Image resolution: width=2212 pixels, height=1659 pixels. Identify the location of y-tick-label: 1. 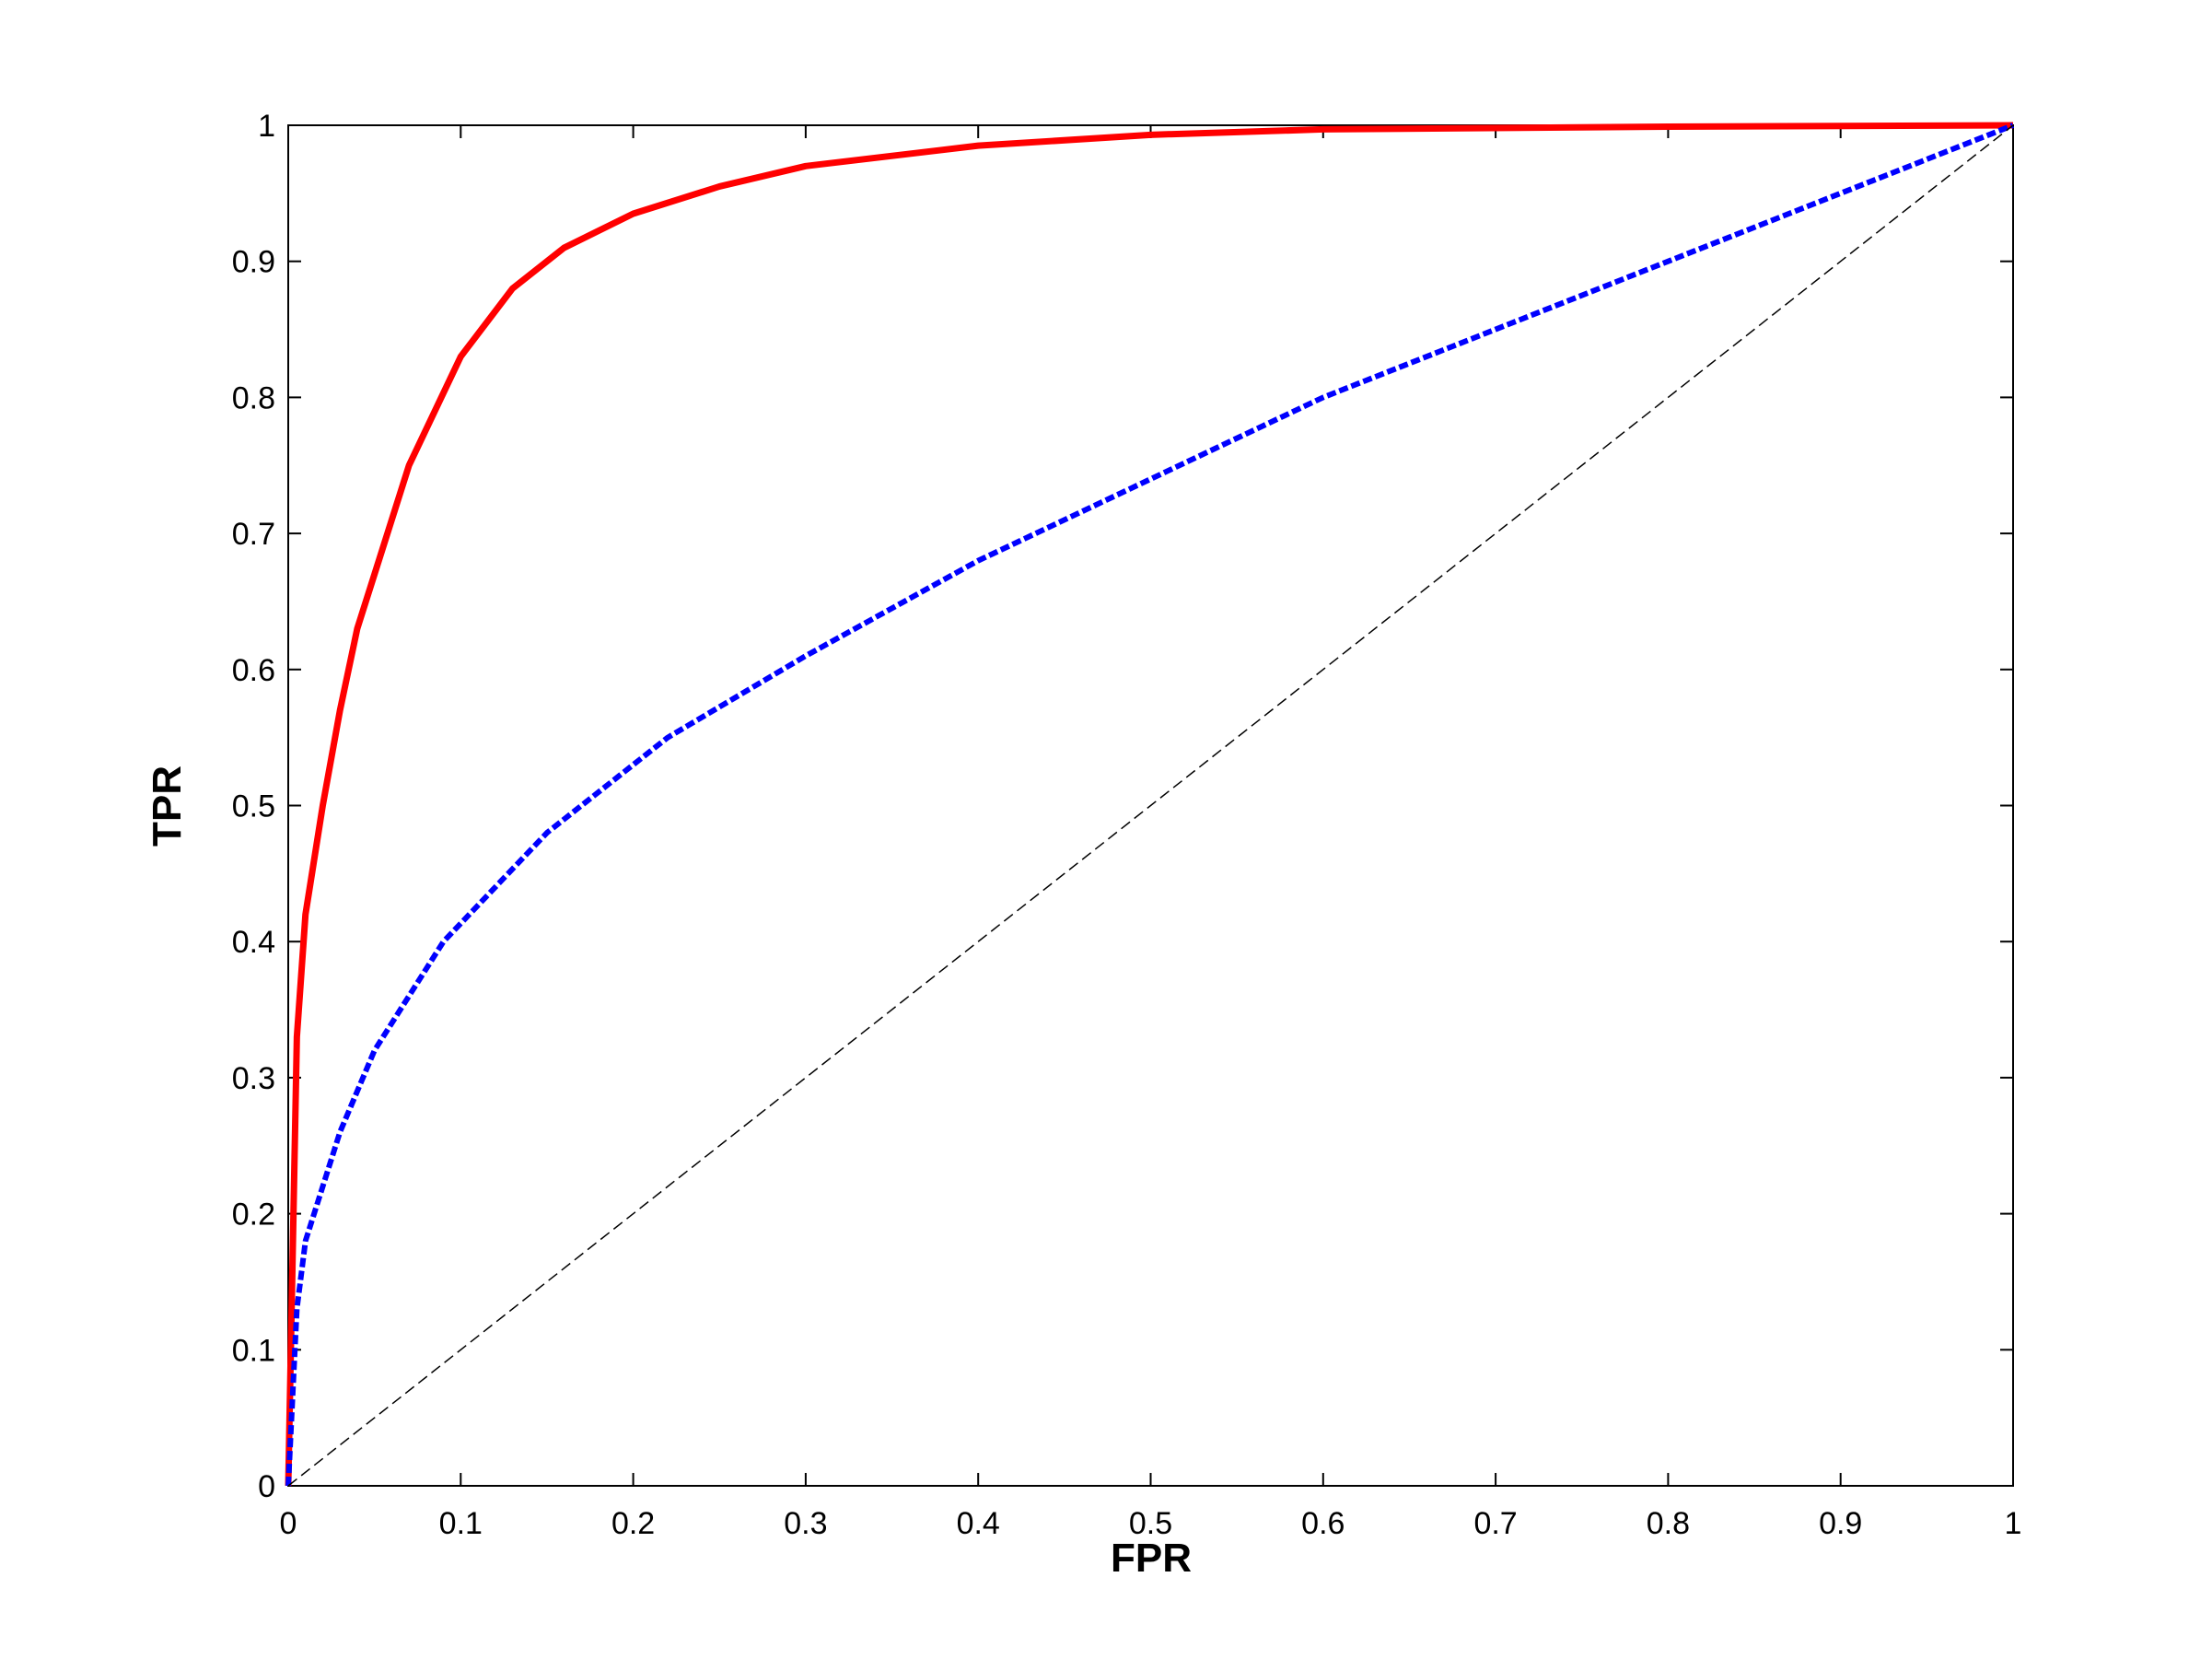
(267, 126).